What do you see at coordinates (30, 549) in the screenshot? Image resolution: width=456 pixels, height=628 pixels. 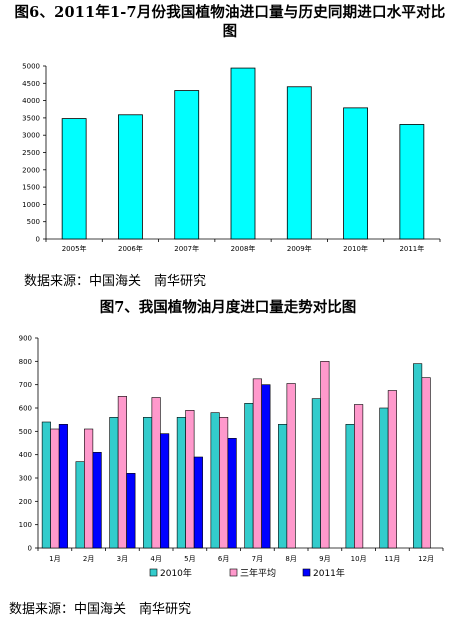 I see `chart2-y-tick-label: 0` at bounding box center [30, 549].